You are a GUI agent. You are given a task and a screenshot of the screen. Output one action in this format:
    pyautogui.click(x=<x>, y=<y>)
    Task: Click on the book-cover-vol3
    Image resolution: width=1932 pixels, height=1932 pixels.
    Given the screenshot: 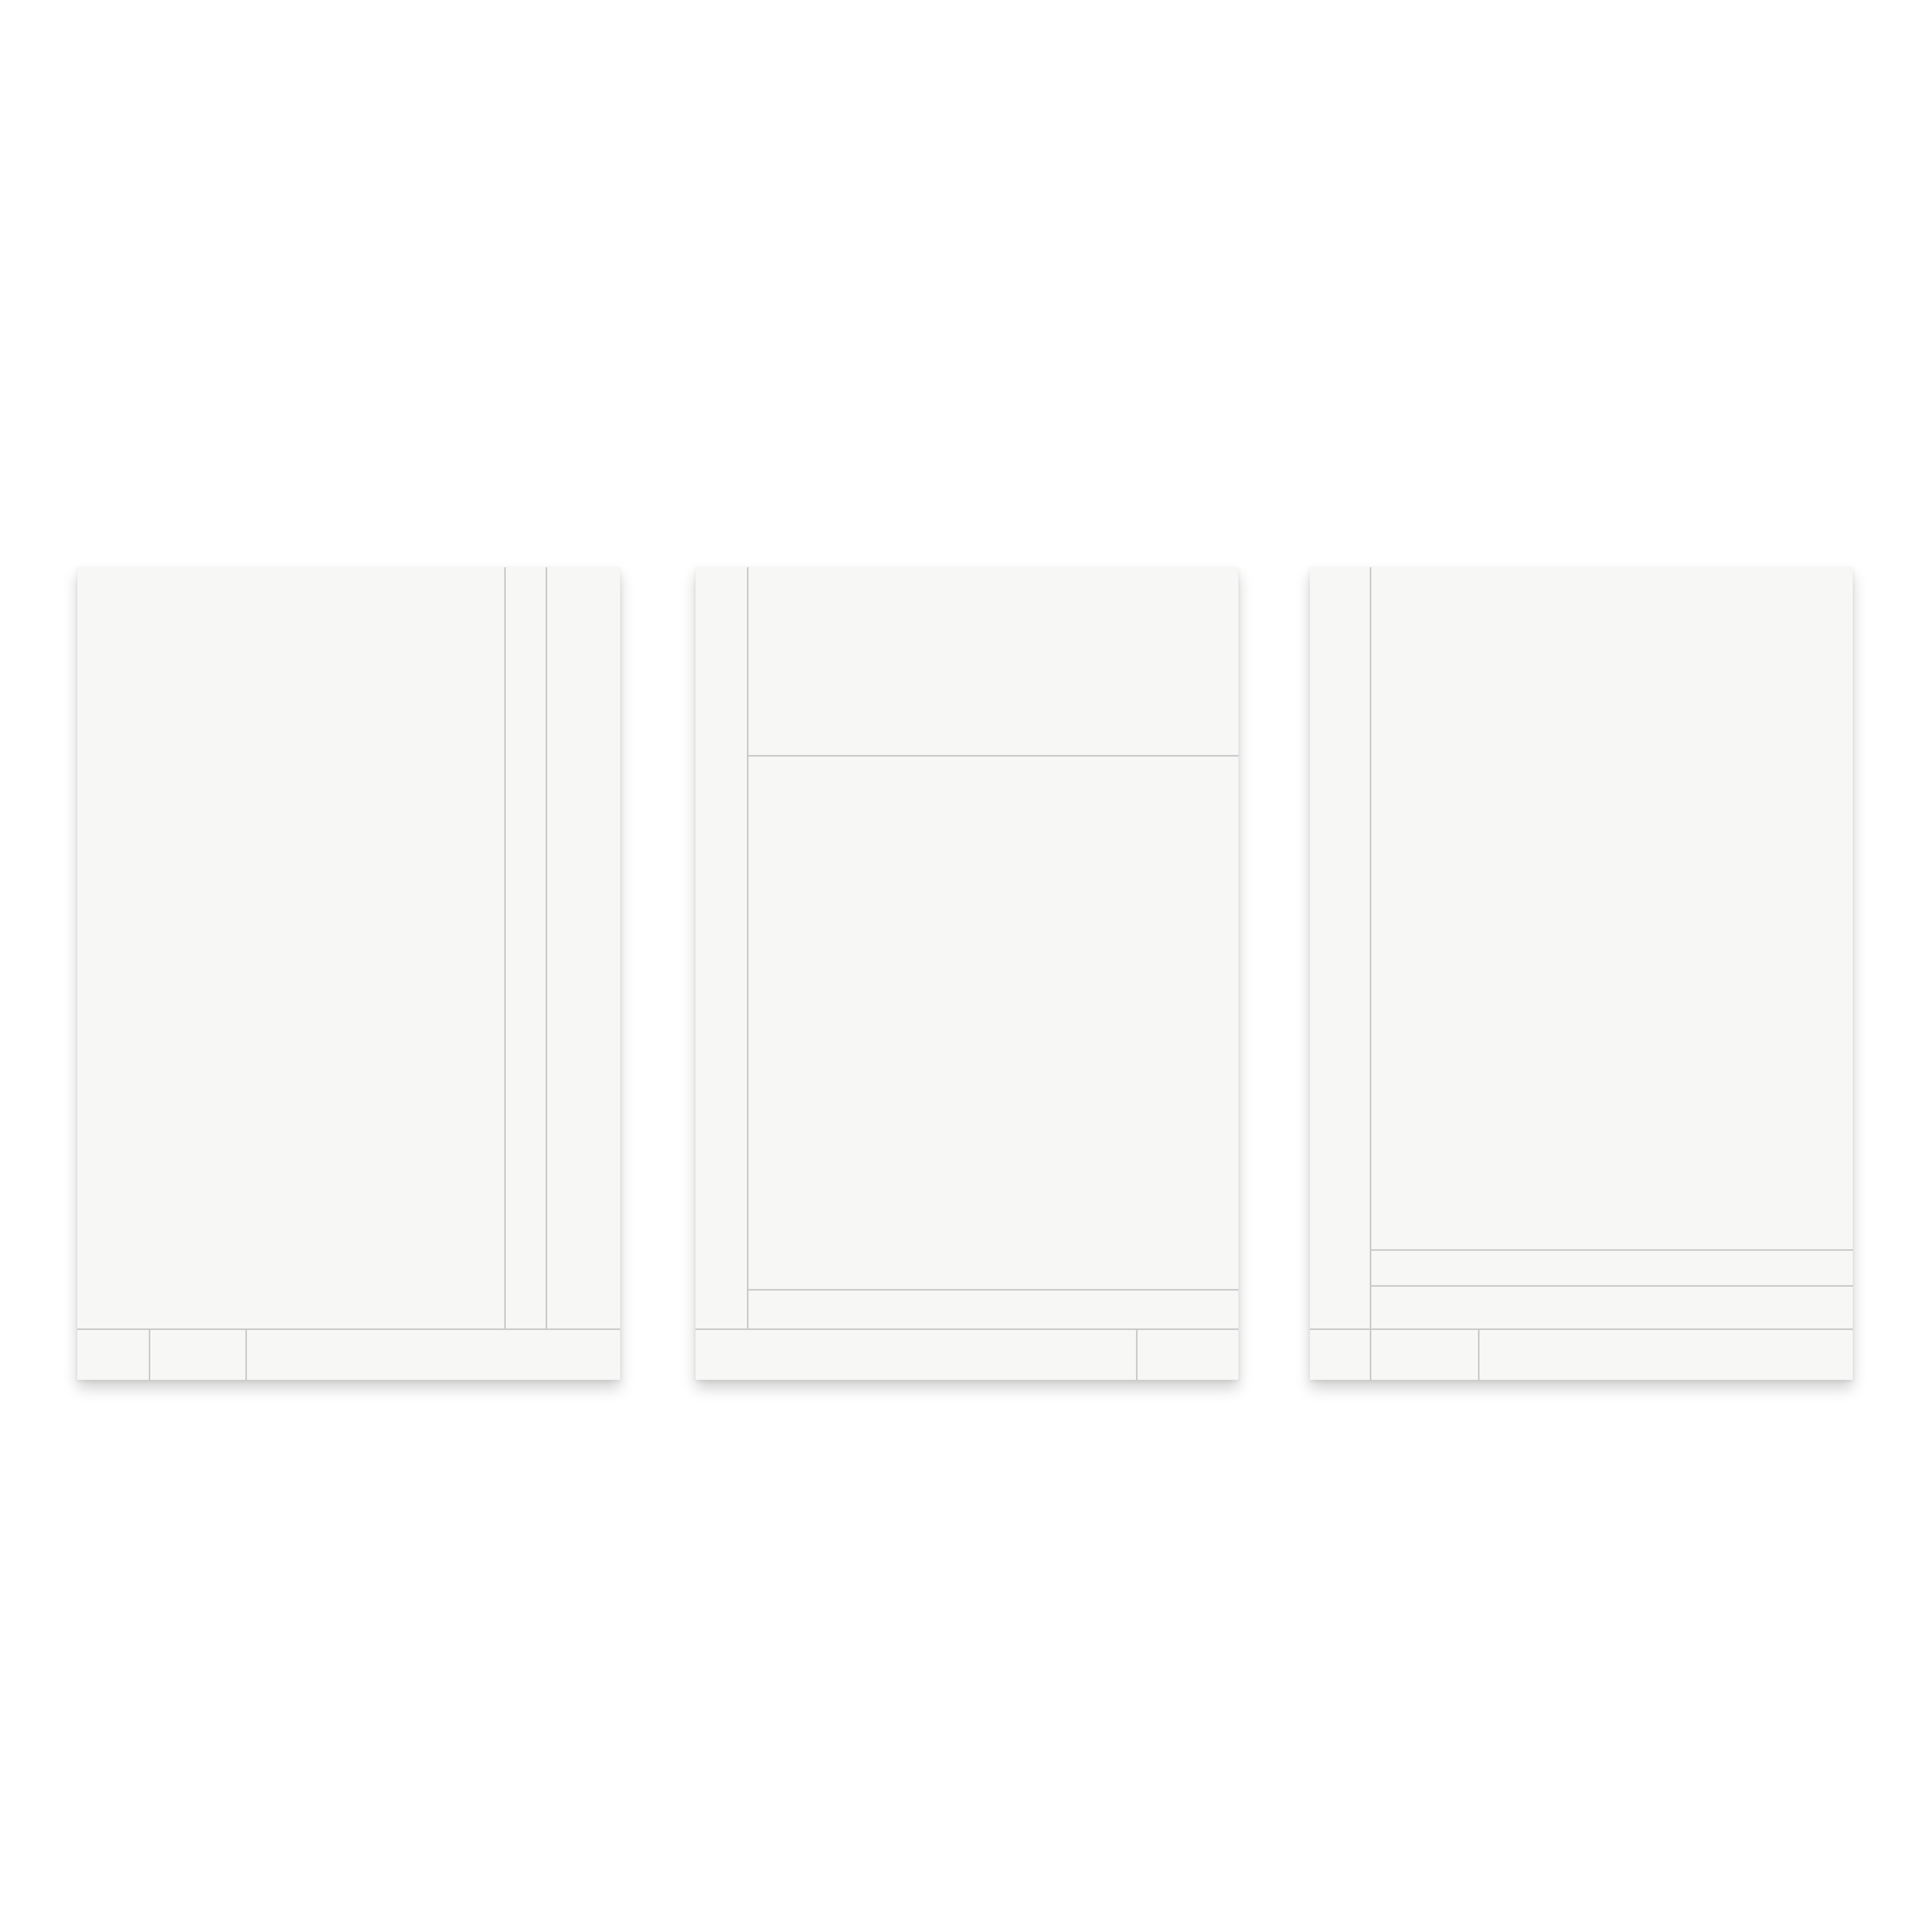 What is the action you would take?
    pyautogui.click(x=1582, y=974)
    